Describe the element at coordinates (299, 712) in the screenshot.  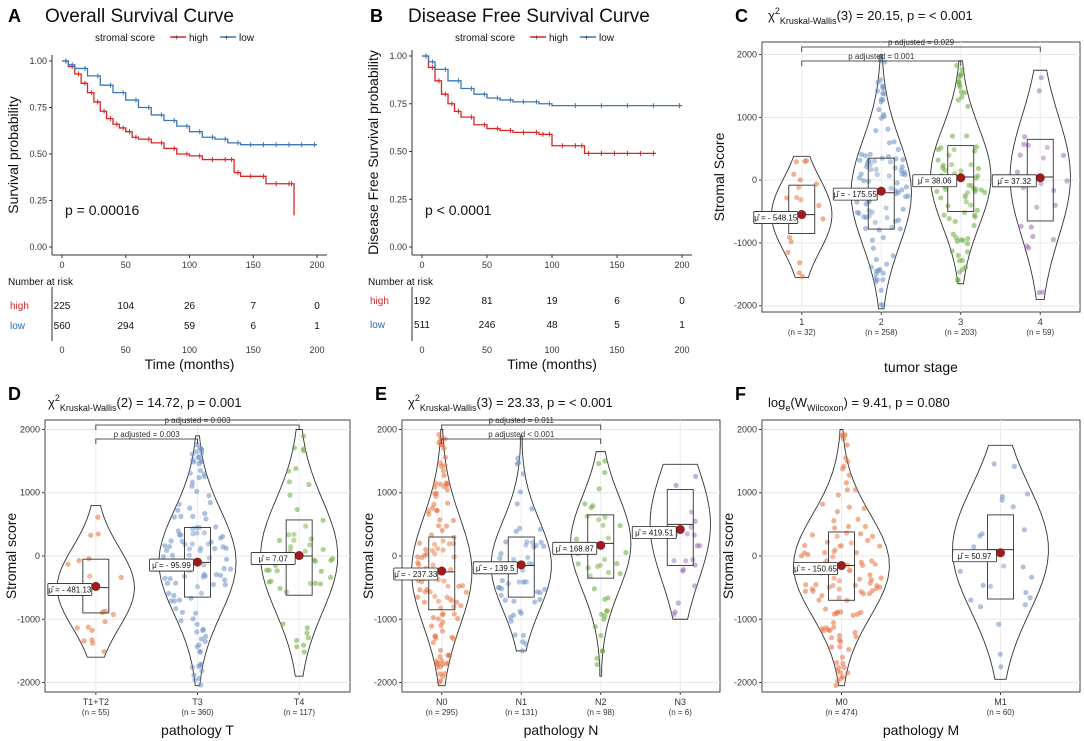
I see `group-n: (n = 117)` at that location.